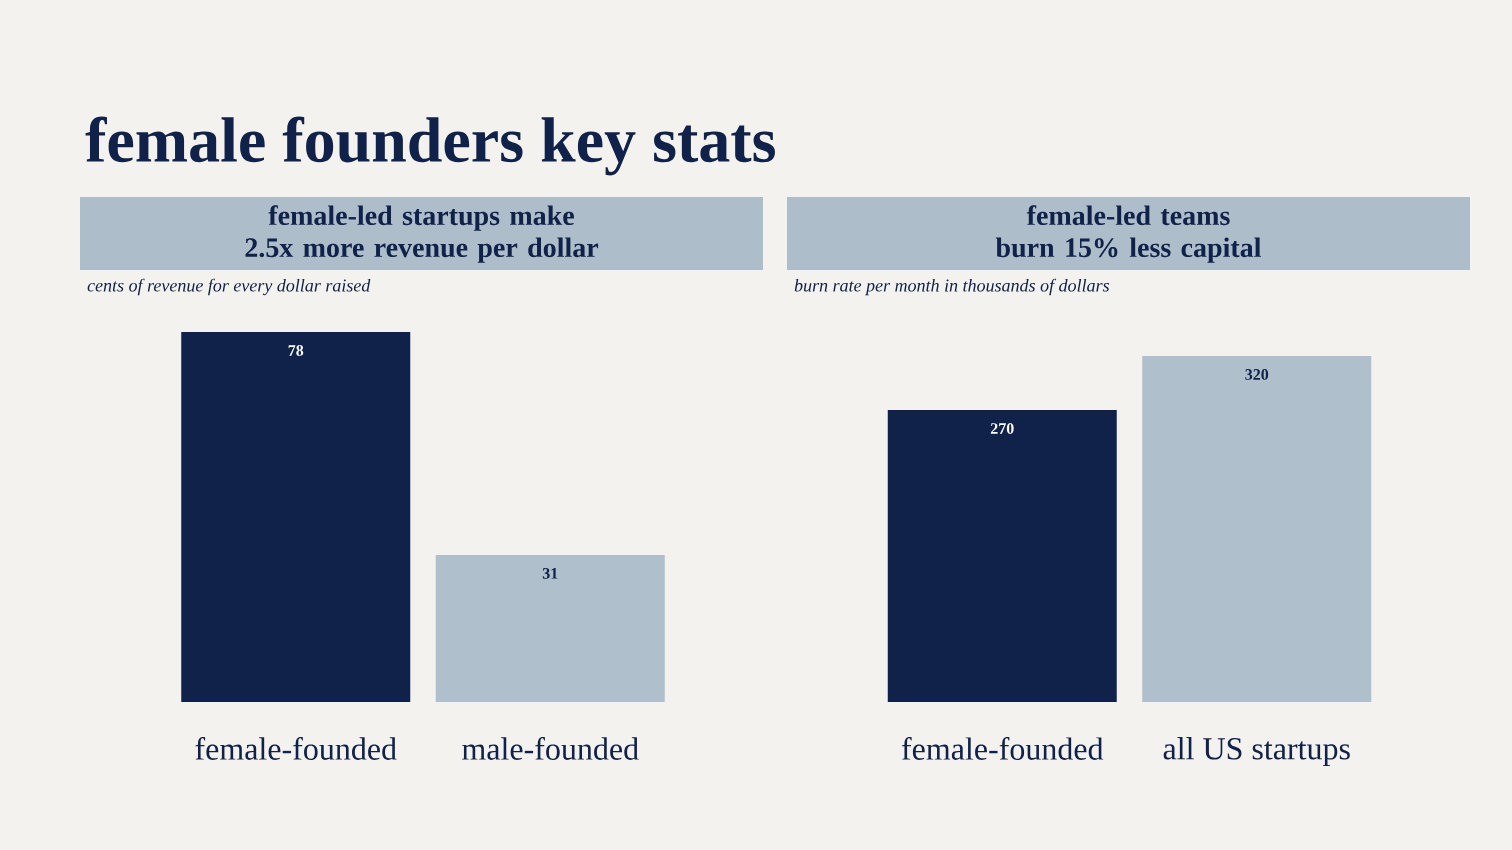  Describe the element at coordinates (1002, 428) in the screenshot. I see `data-label: 270` at that location.